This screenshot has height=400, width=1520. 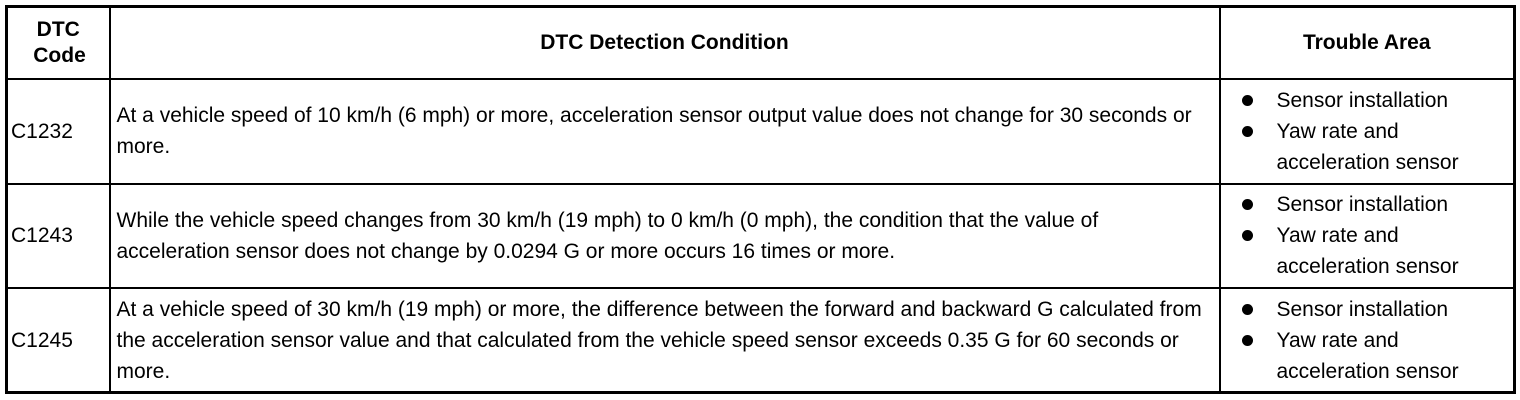 What do you see at coordinates (664, 42) in the screenshot?
I see `header-detection-condition: DTC Detection Condition` at bounding box center [664, 42].